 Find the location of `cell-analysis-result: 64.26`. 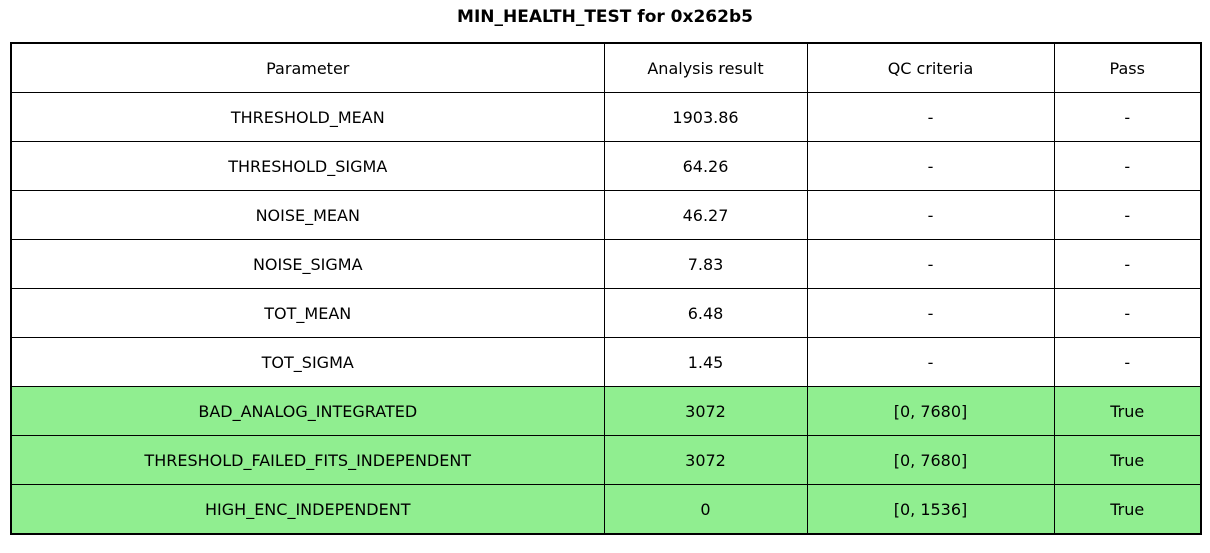

cell-analysis-result: 64.26 is located at coordinates (705, 166).